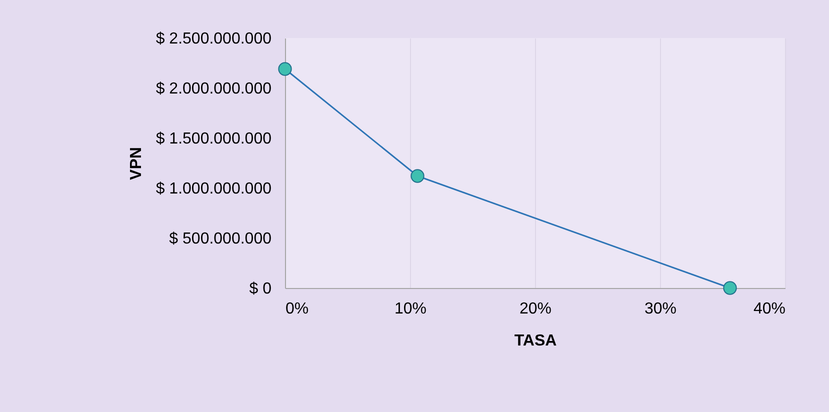 This screenshot has width=829, height=412. What do you see at coordinates (220, 239) in the screenshot?
I see `y-tick-label: $ 500.000.000` at bounding box center [220, 239].